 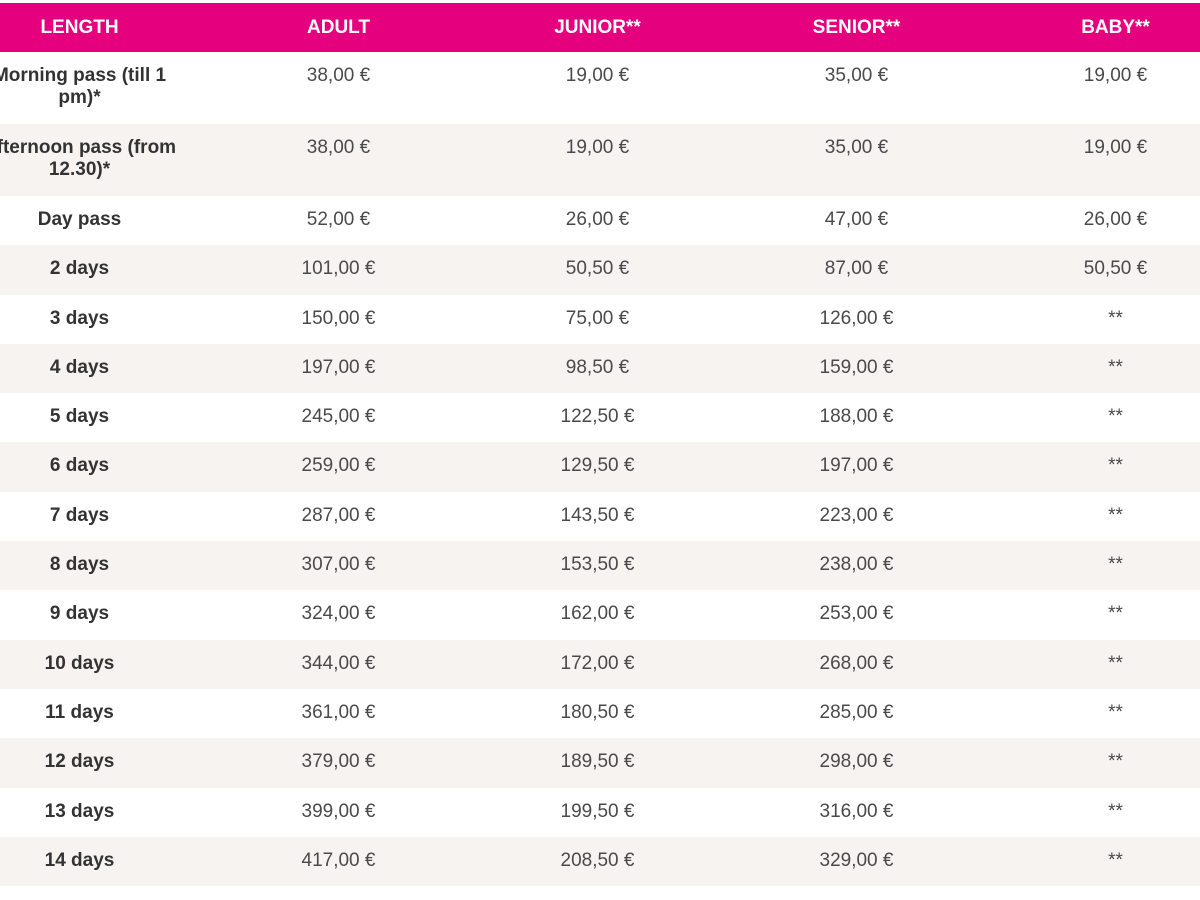 I want to click on price-cell-text: 259,00 €, so click(x=338, y=466).